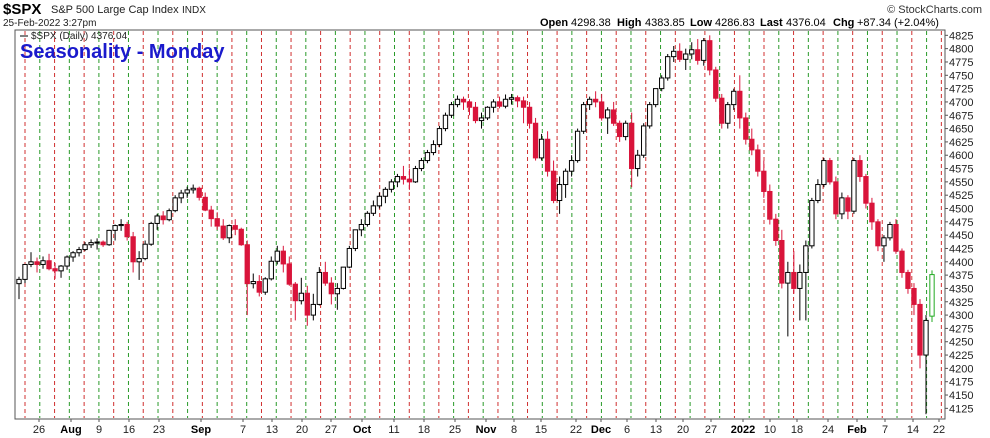 Image resolution: width=990 pixels, height=438 pixels. What do you see at coordinates (961, 276) in the screenshot?
I see `y-tick-label: 4375` at bounding box center [961, 276].